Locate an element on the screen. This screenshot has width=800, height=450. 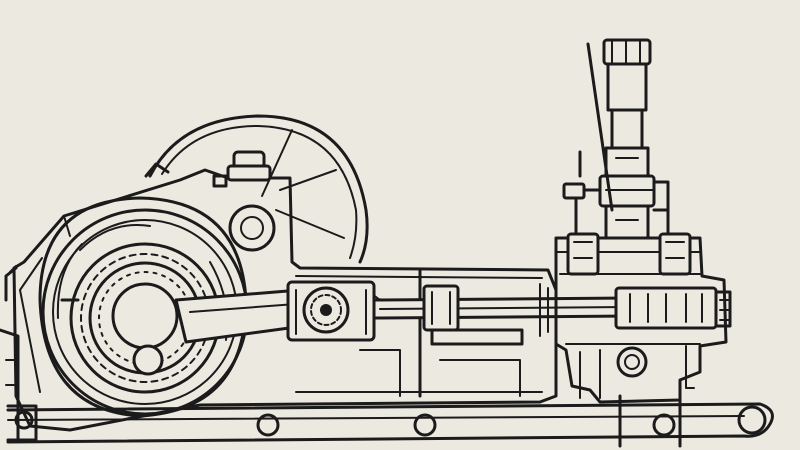
valve-body-seams is located at coordinates (630, 189).